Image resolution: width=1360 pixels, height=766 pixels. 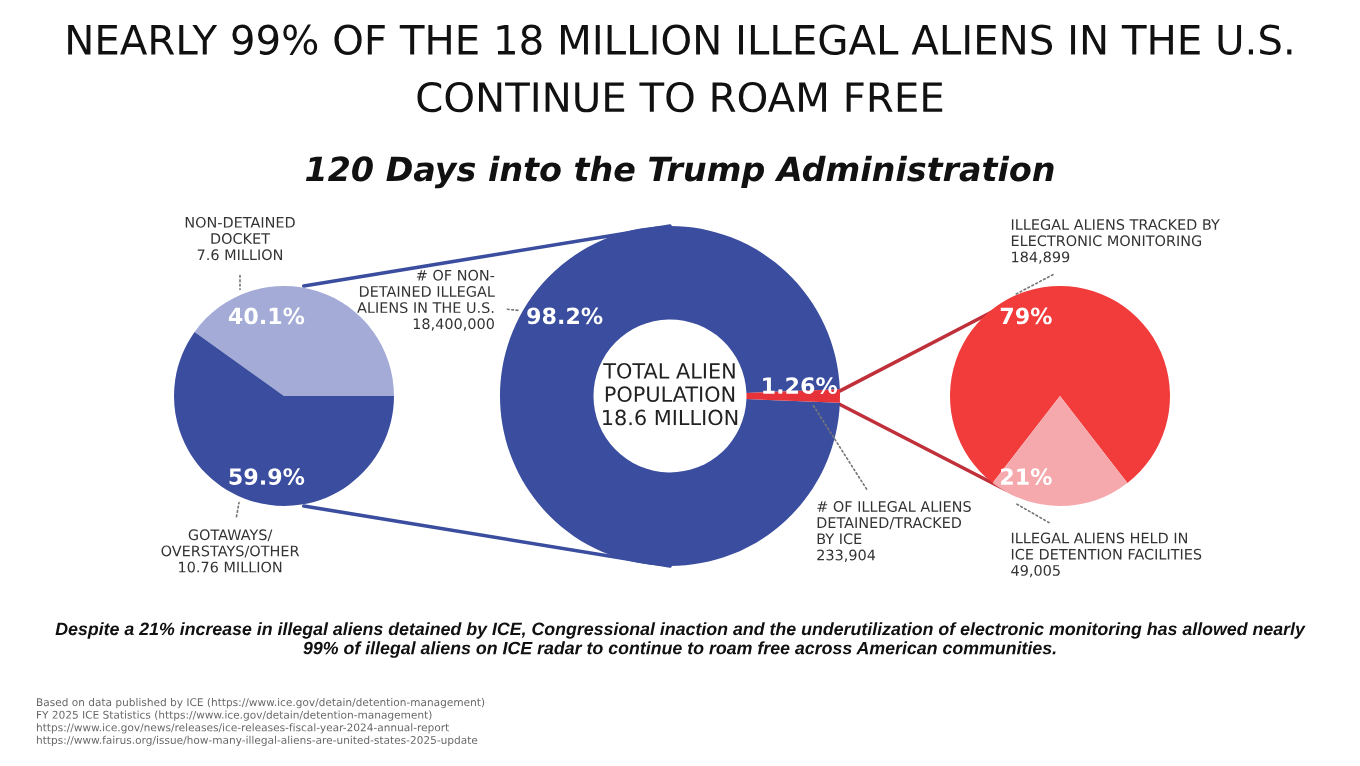 I want to click on text: 120 Days into the Trump Administration, so click(x=679, y=172).